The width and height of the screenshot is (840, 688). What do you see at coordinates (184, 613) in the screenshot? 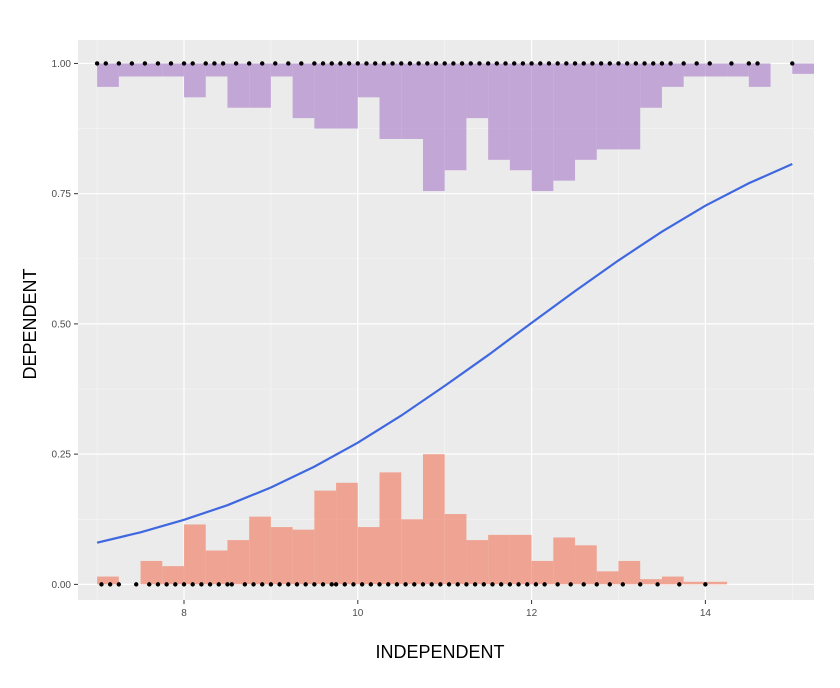
I see `x-tick-label: 8` at bounding box center [184, 613].